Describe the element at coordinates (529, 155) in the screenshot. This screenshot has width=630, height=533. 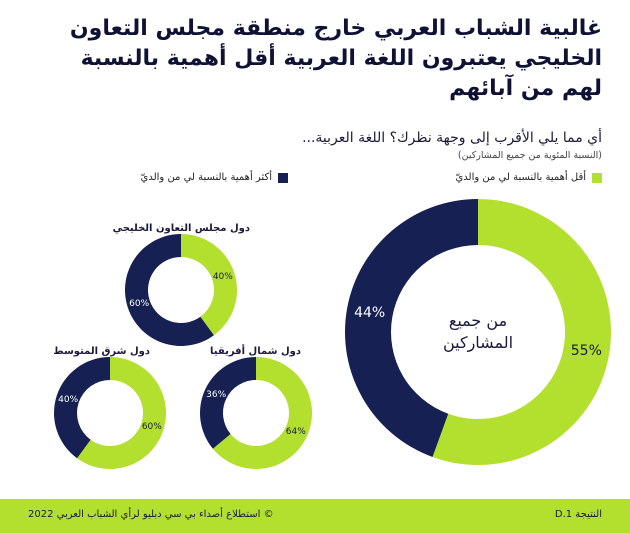
I see `chart-subnote: (النسبة المئوية من جميع المشاركين)` at that location.